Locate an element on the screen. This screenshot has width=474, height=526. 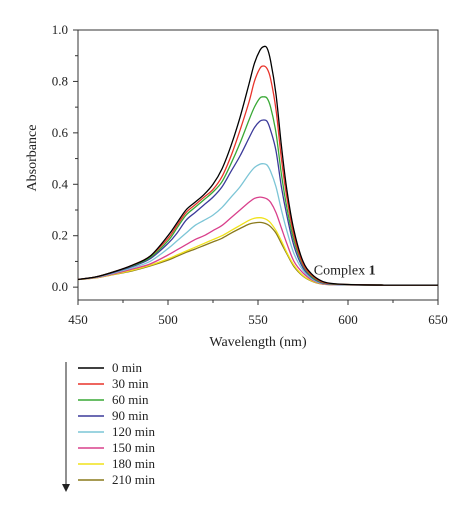
legend-label-150-min: 150 min is located at coordinates (133, 447).